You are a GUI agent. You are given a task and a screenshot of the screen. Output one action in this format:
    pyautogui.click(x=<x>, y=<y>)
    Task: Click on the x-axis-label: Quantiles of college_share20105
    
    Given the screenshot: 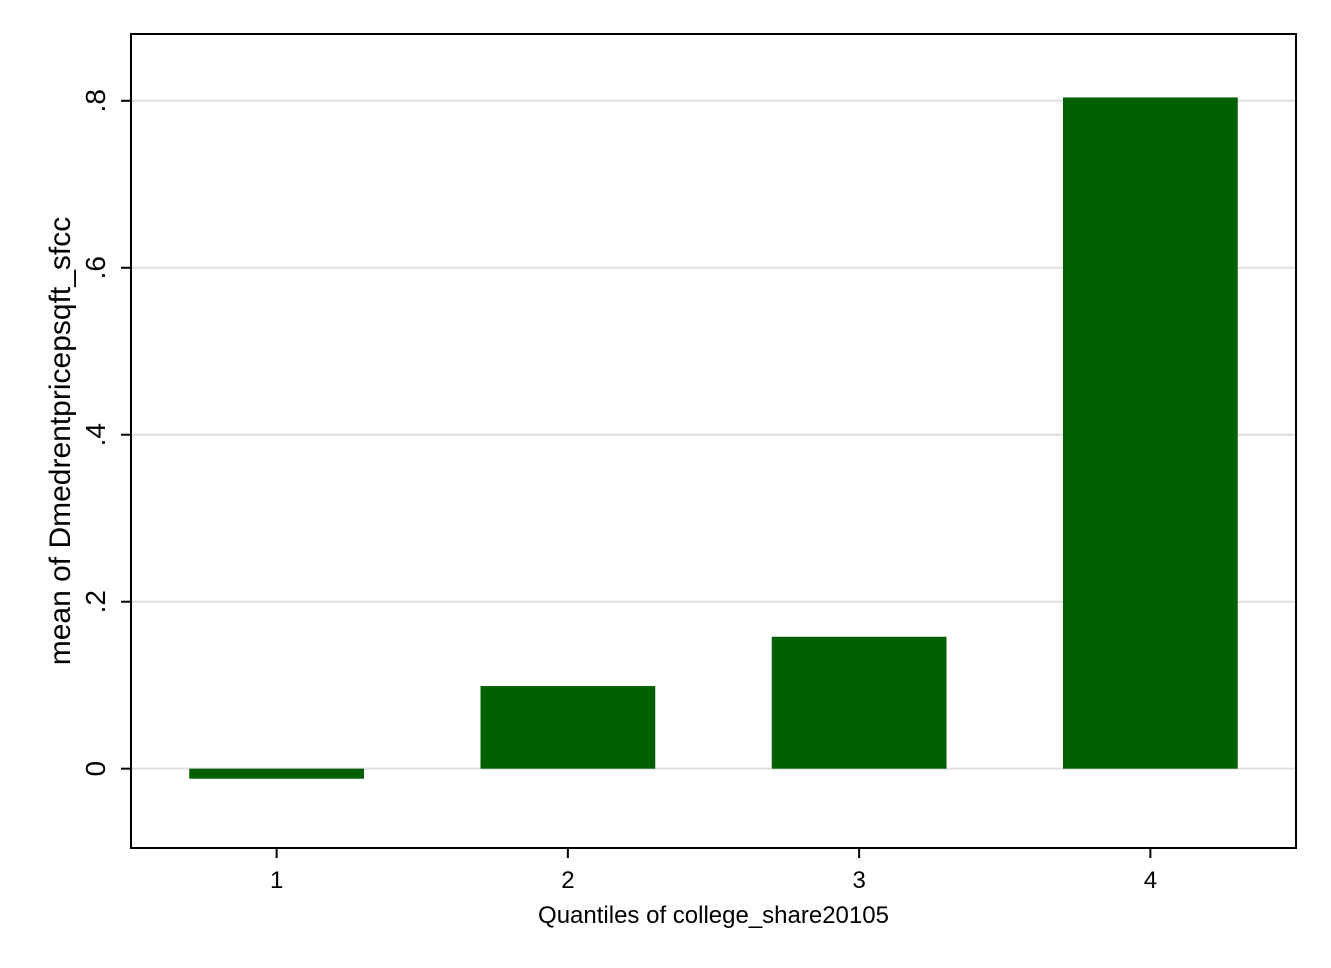 What is the action you would take?
    pyautogui.click(x=713, y=915)
    